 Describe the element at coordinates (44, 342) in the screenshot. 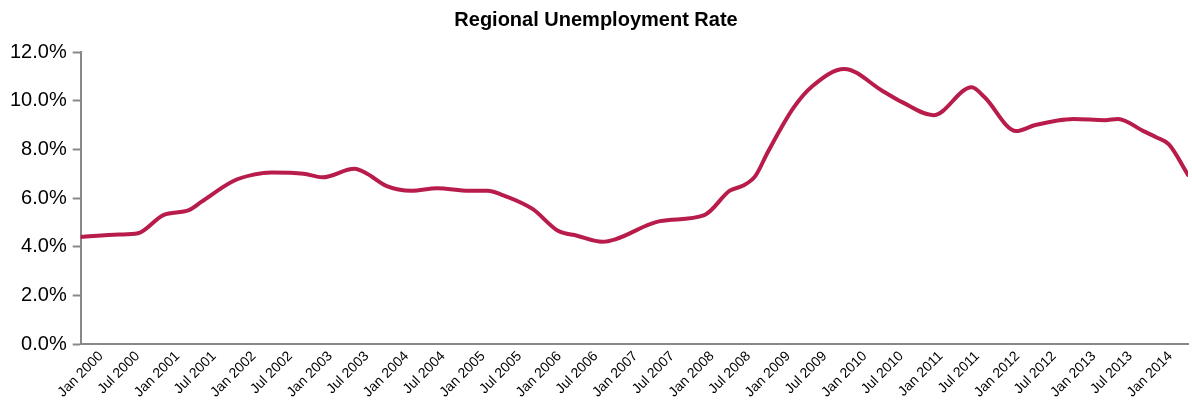

I see `y-tick-label: 0.0%` at that location.